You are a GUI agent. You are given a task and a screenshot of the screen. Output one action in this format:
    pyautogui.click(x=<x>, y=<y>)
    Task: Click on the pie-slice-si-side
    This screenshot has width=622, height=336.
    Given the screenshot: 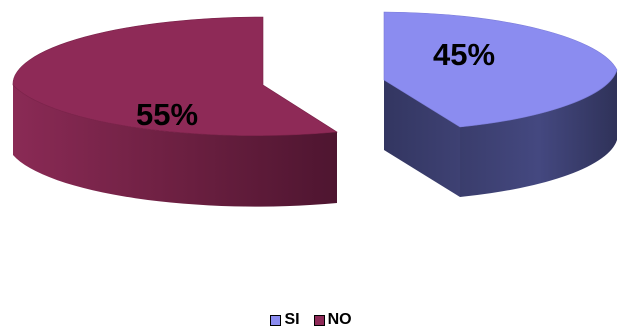 What is the action you would take?
    pyautogui.click(x=538, y=133)
    